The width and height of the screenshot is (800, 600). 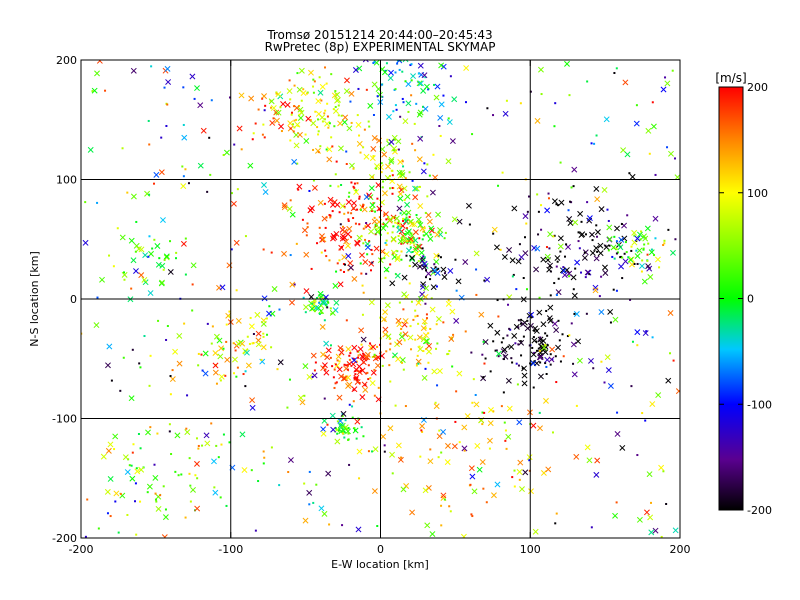 I want to click on colorbar-tick-label: 0, so click(x=750, y=299).